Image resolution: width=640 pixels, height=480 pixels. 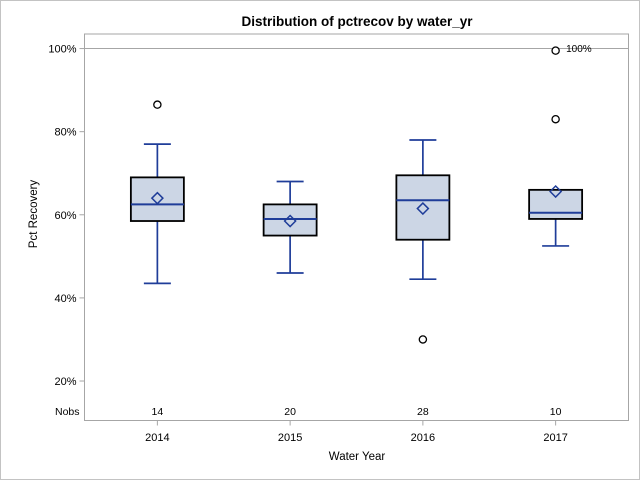 I want to click on nobs-value: 14, so click(x=158, y=412).